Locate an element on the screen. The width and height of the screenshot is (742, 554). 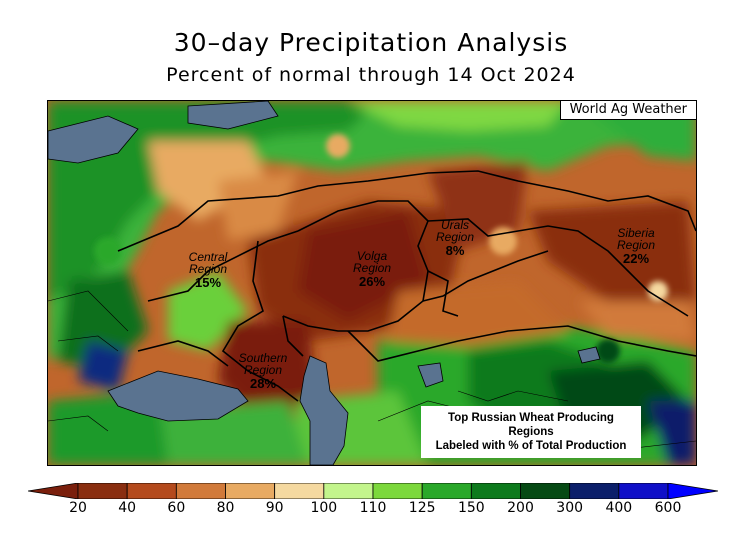
credit-label: World Ag Weather is located at coordinates (627, 110).